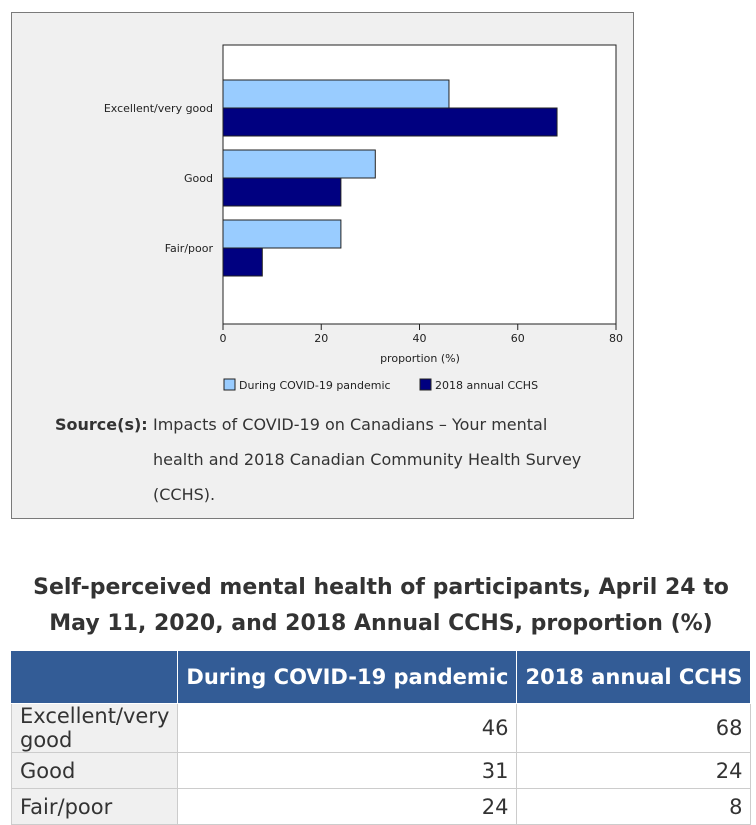  What do you see at coordinates (94, 806) in the screenshot?
I see `row-label: Fair/poor` at bounding box center [94, 806].